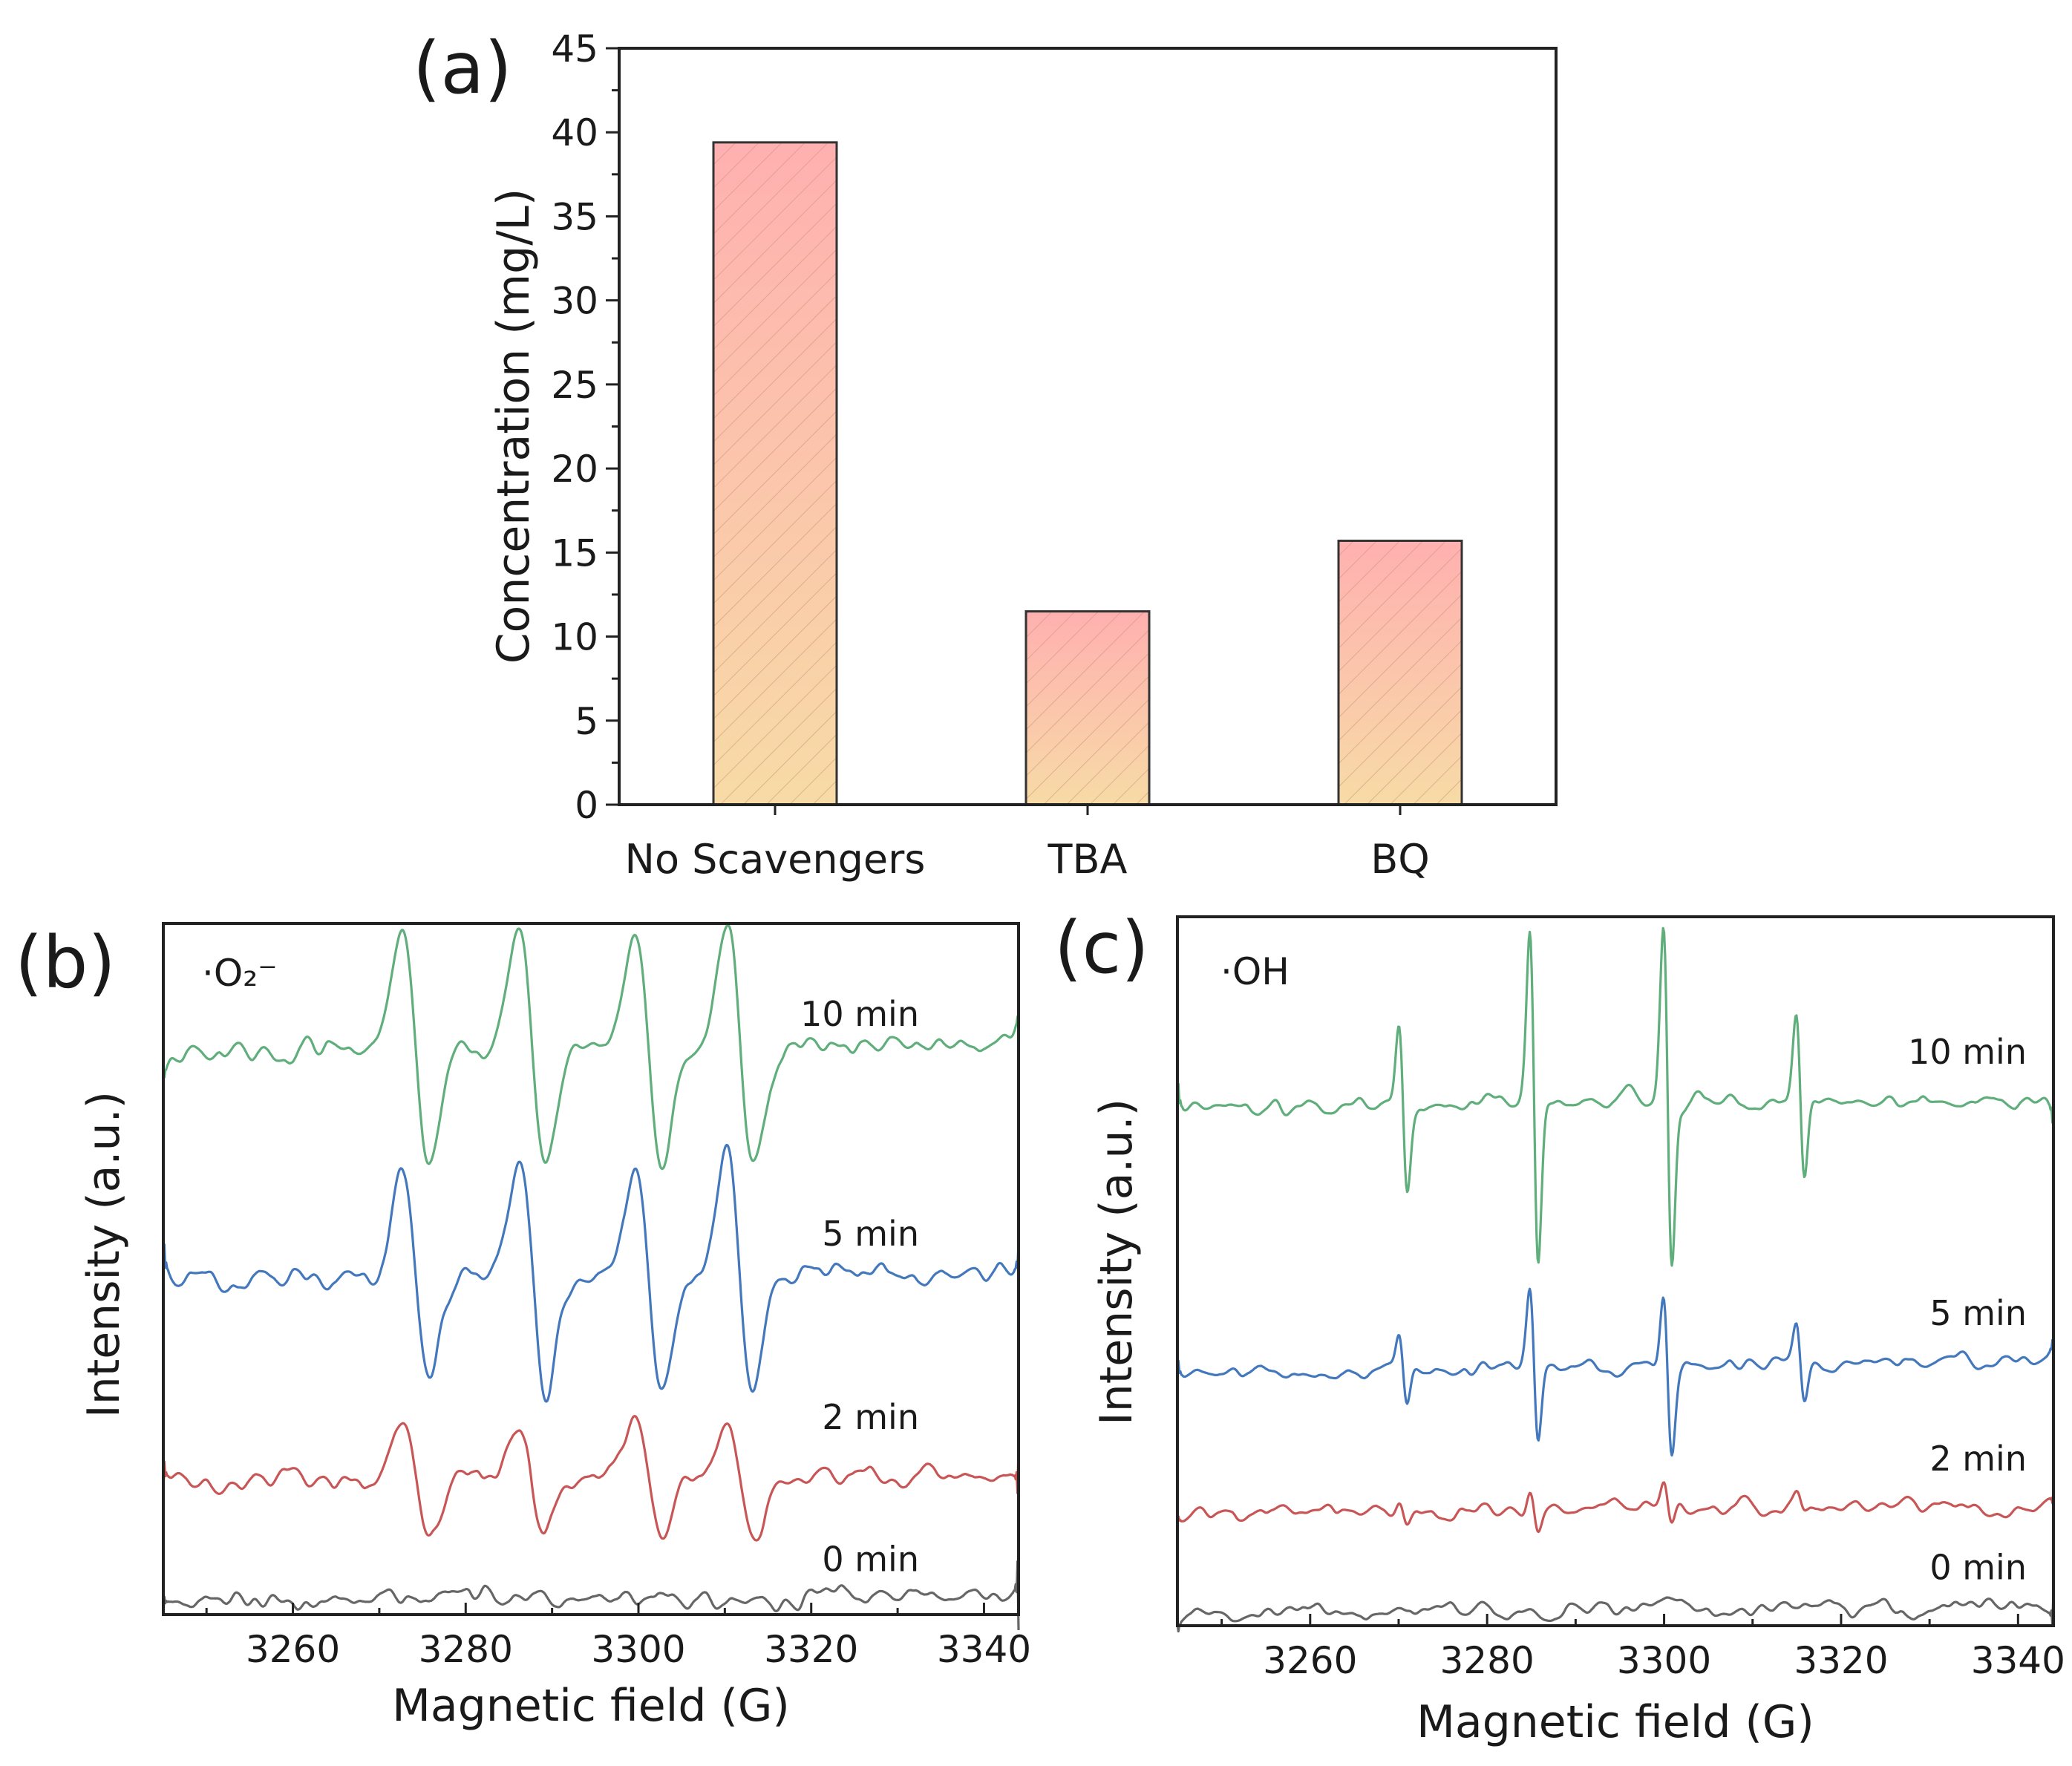  Describe the element at coordinates (1400, 859) in the screenshot. I see `x-tick-label-2: BQ` at that location.